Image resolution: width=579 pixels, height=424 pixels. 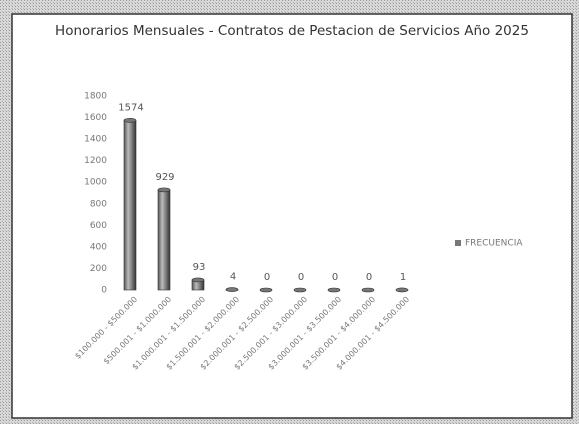 I want to click on data-label: 1, so click(x=403, y=277).